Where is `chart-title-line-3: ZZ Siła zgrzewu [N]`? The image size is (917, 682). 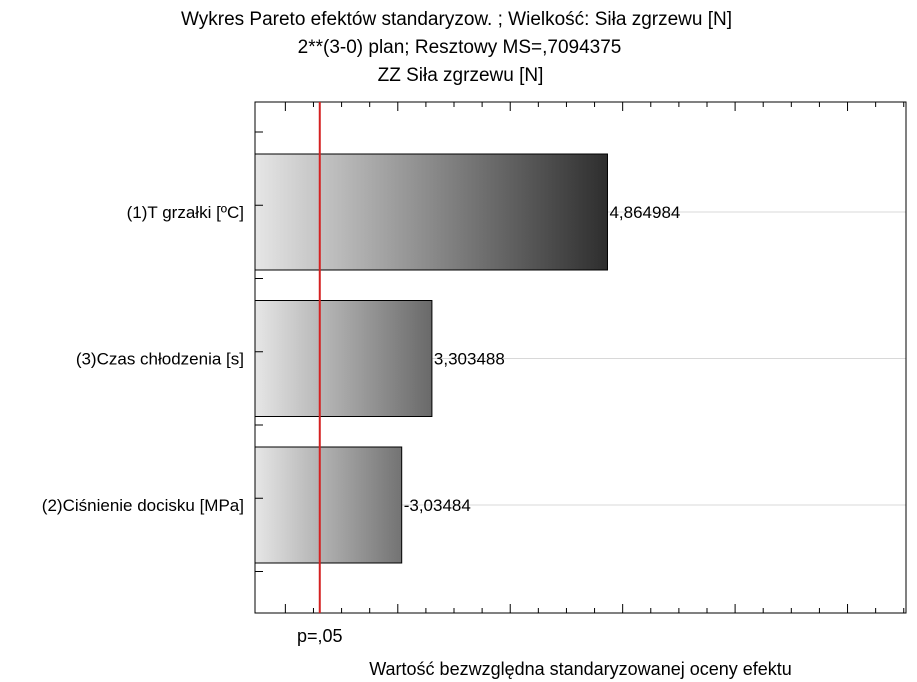 chart-title-line-3: ZZ Siła zgrzewu [N] is located at coordinates (460, 75).